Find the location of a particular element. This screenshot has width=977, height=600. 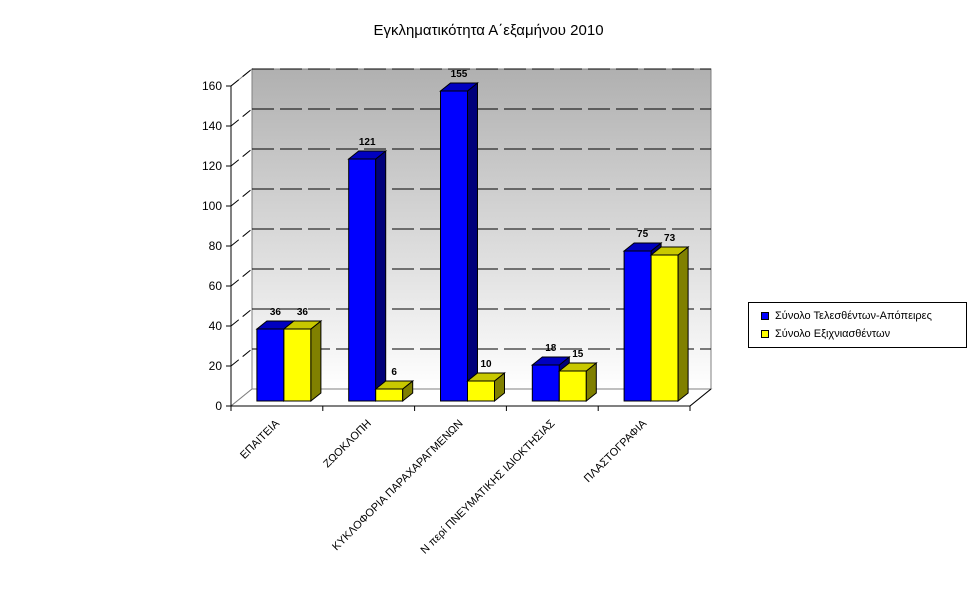

data-label-series-1-3: 155 is located at coordinates (459, 74).